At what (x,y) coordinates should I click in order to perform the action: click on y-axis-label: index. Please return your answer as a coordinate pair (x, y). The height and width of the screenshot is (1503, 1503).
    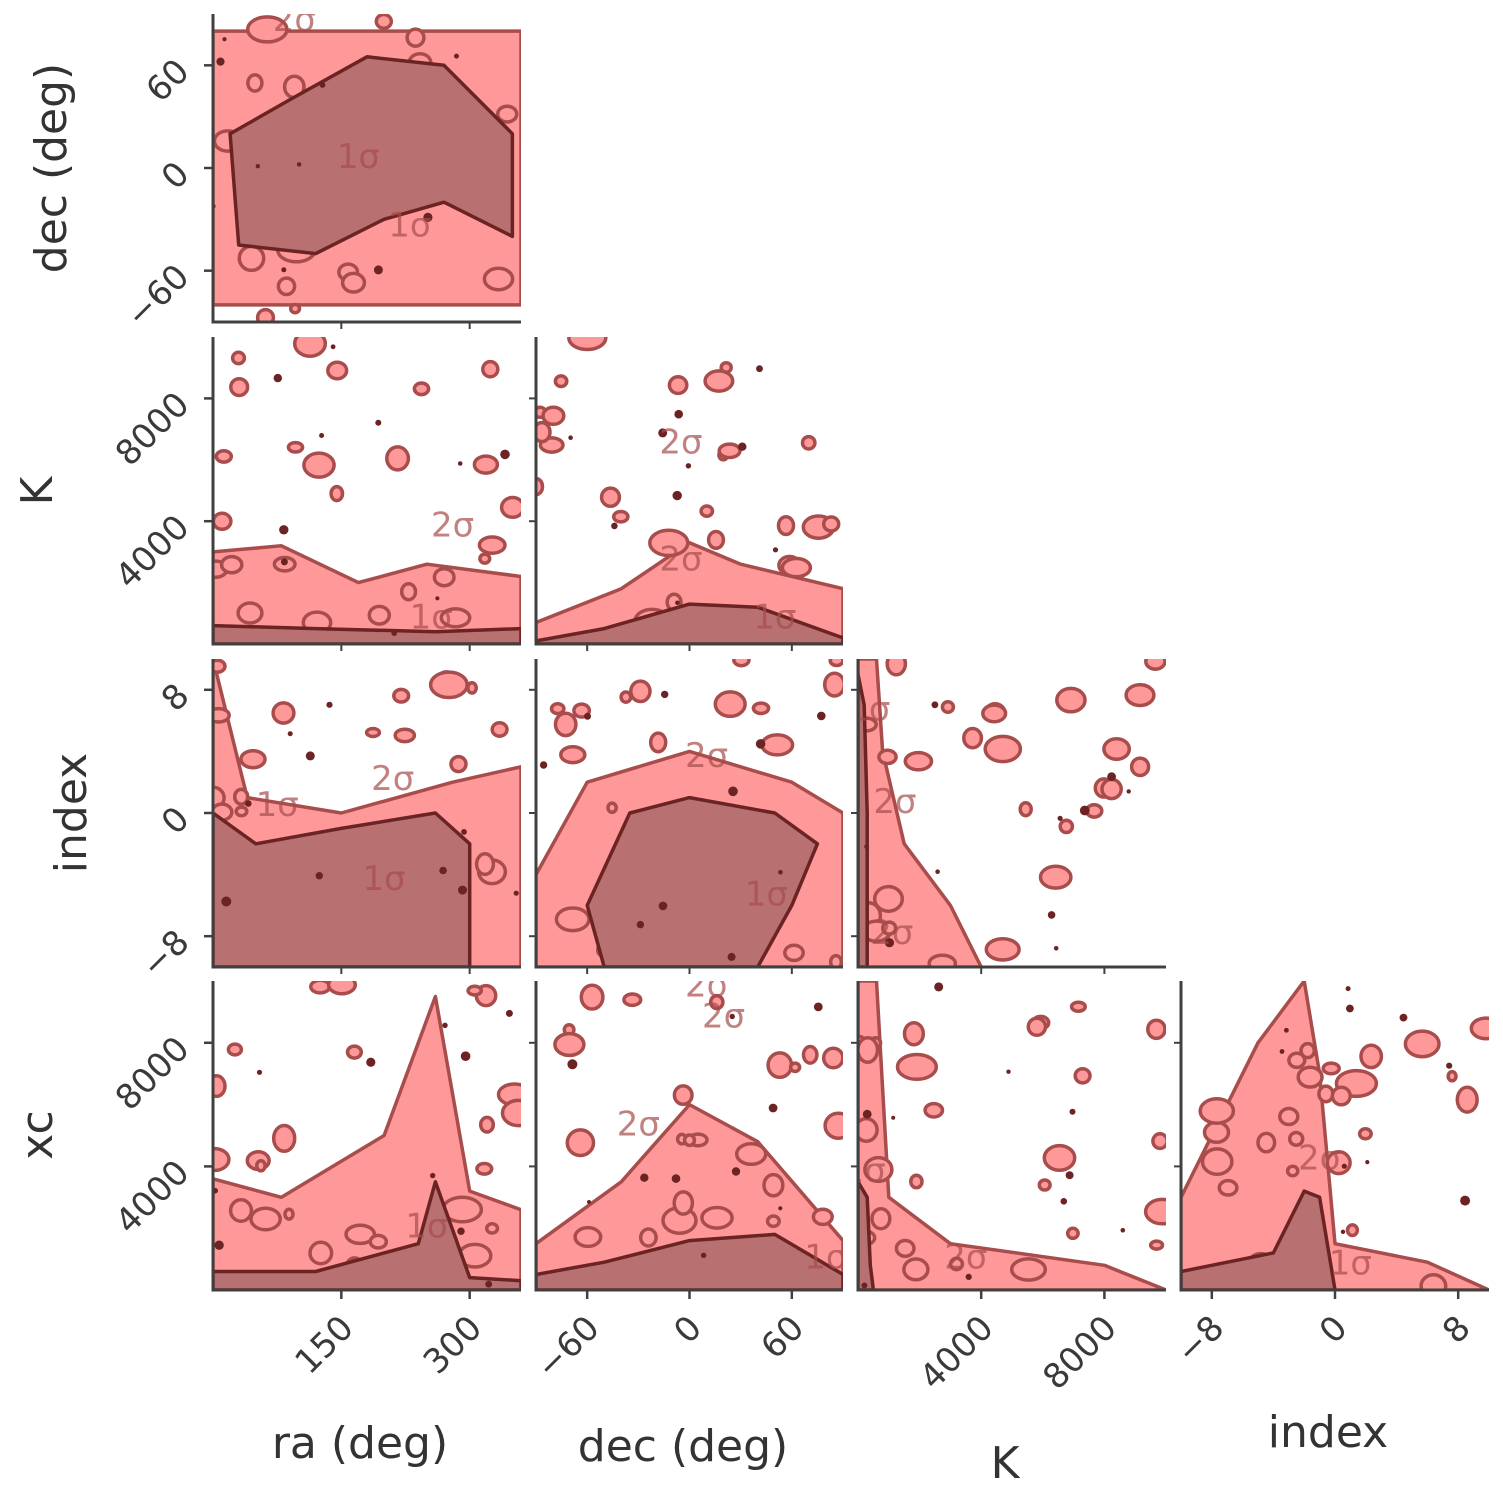
    Looking at the image, I should click on (71, 813).